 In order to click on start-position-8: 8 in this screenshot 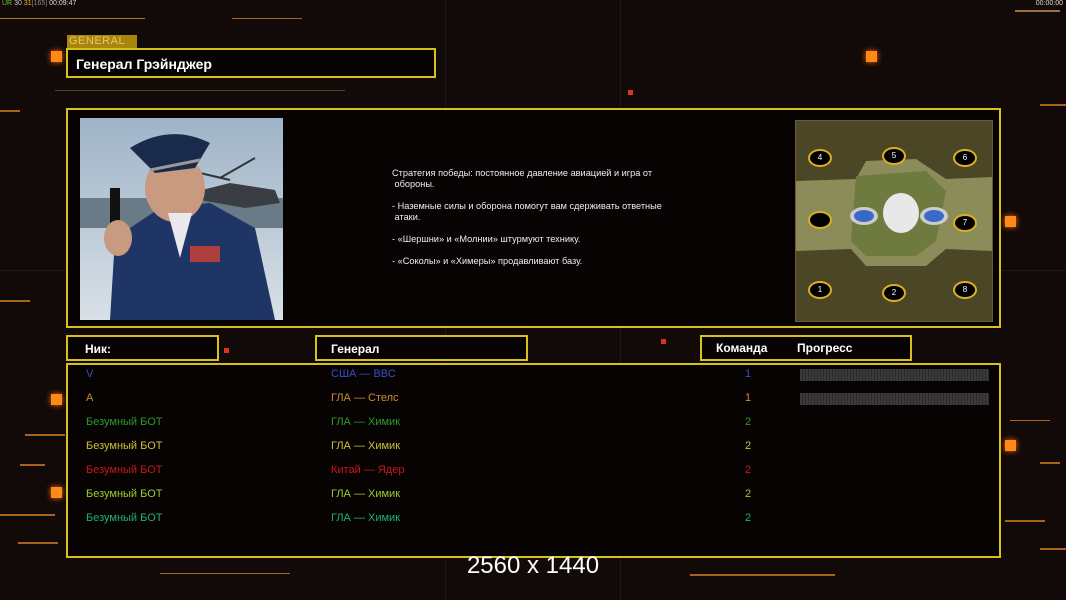, I will do `click(965, 290)`.